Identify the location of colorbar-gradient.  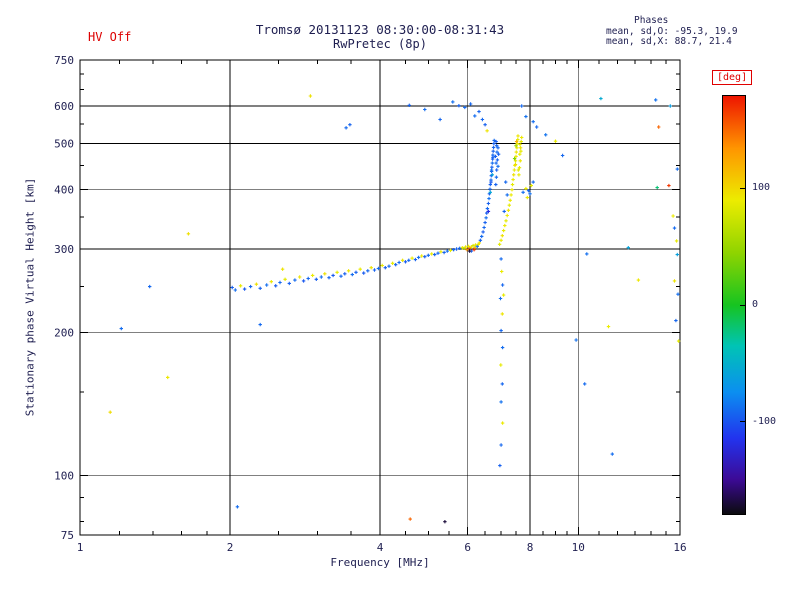
(734, 305).